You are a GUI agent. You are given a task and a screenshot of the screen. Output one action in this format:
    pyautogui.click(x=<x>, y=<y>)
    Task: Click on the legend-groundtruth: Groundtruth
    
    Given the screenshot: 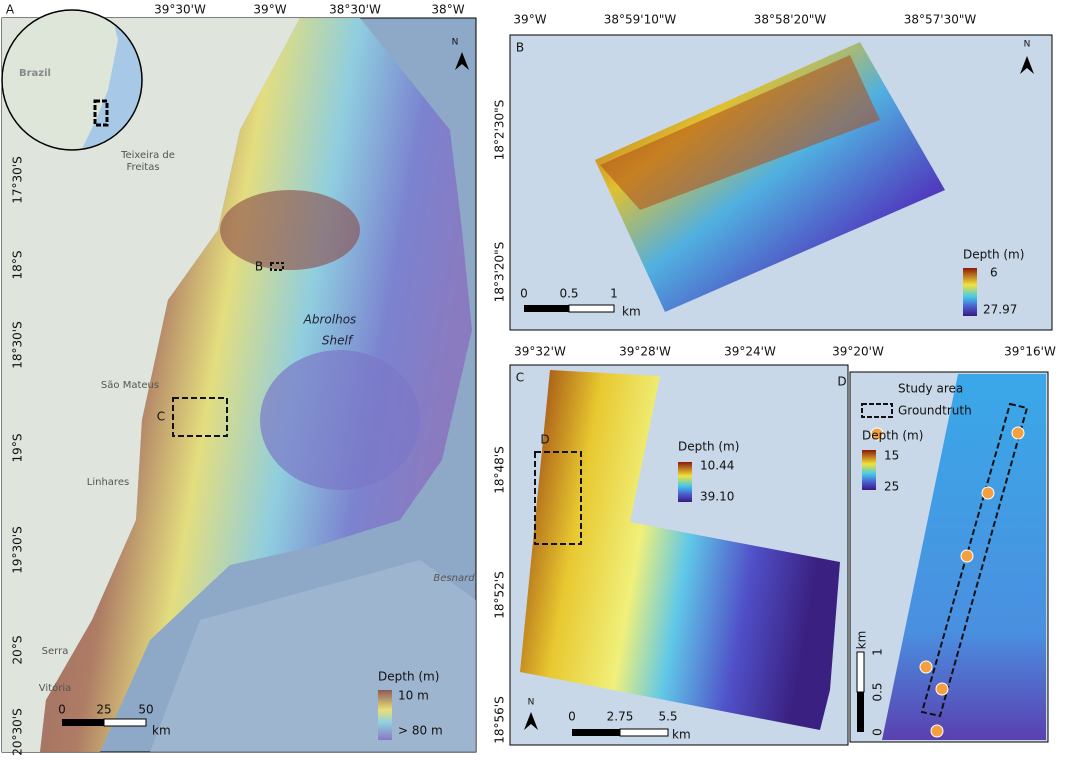 What is the action you would take?
    pyautogui.click(x=935, y=411)
    